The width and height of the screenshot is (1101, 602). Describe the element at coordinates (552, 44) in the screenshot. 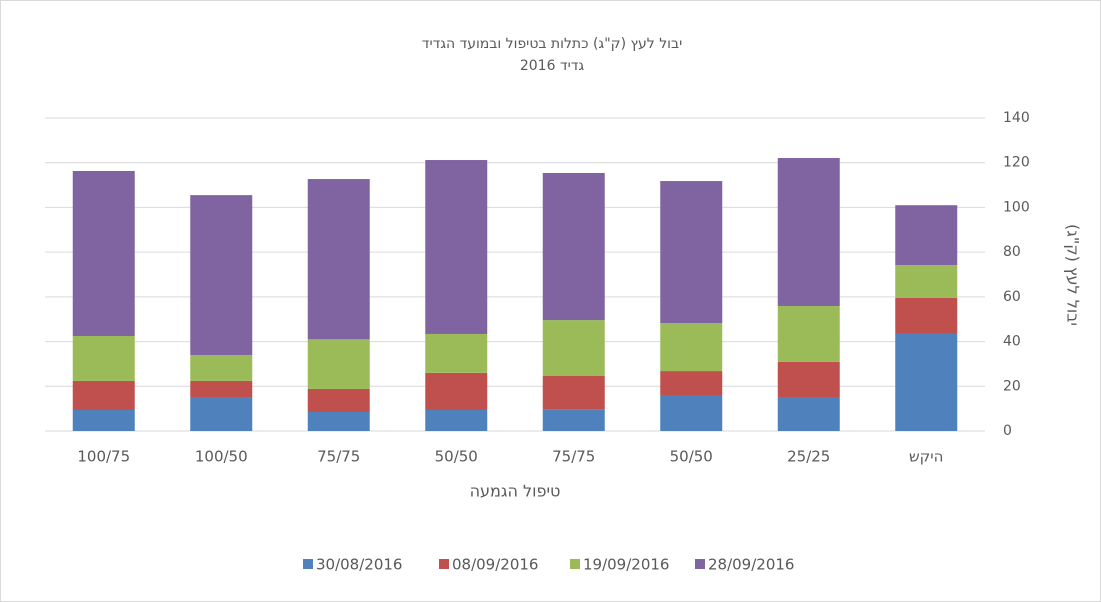

I see `chart-title: יבול לעץ (ק"ג) כתלות בטיפול ובמועד הגדיד` at that location.